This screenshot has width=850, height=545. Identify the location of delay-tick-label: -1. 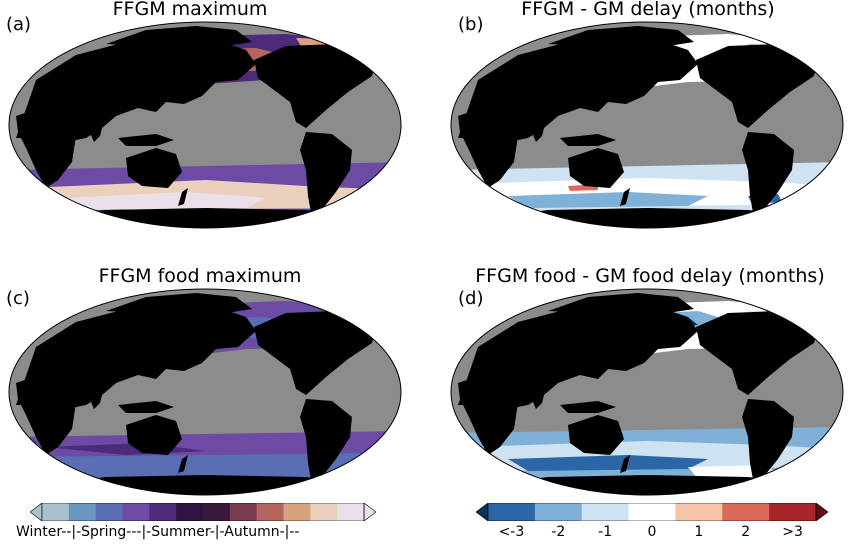
(605, 532).